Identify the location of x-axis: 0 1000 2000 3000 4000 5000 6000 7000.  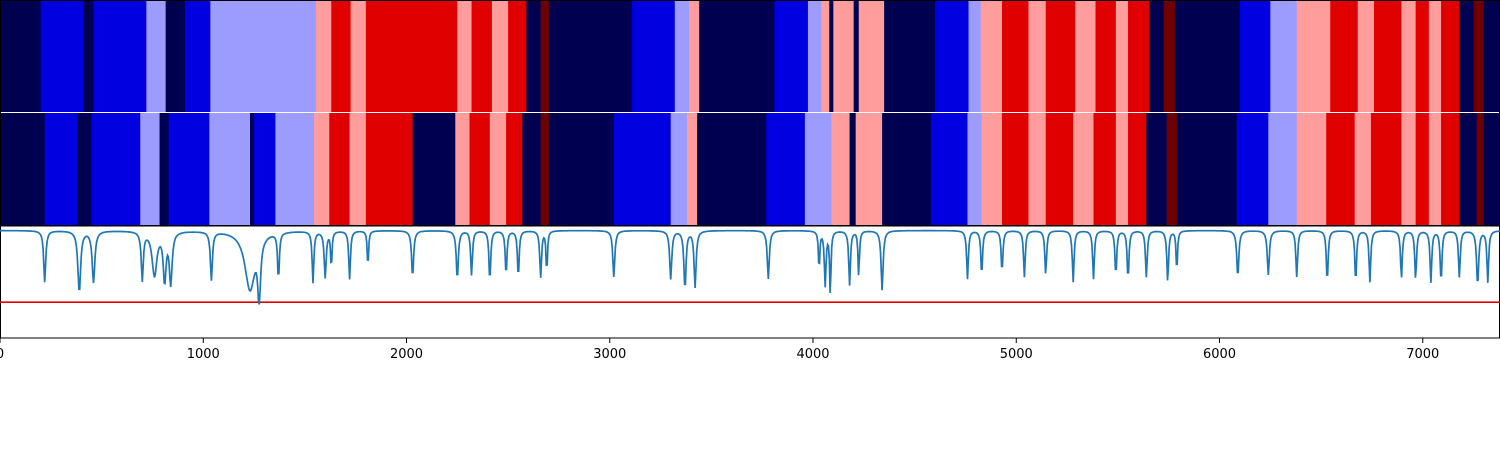
(719, 350).